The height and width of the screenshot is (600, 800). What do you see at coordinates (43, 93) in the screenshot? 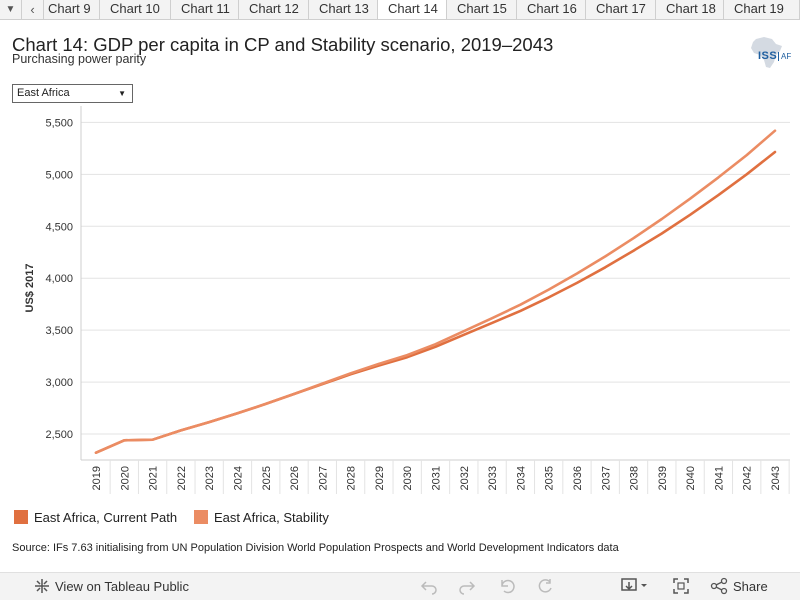
I see `region-filter-value: East Africa` at bounding box center [43, 93].